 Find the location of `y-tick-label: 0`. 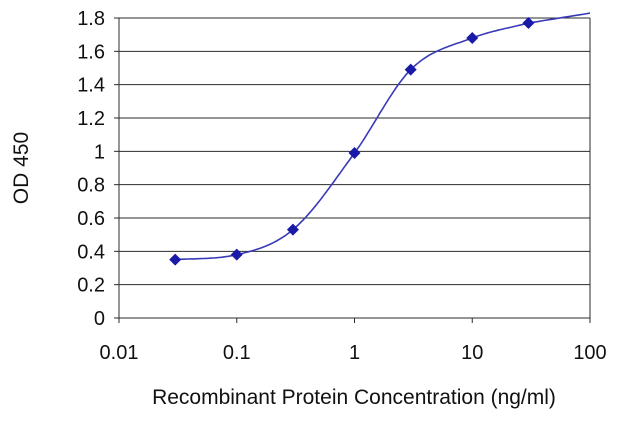

y-tick-label: 0 is located at coordinates (99, 319).